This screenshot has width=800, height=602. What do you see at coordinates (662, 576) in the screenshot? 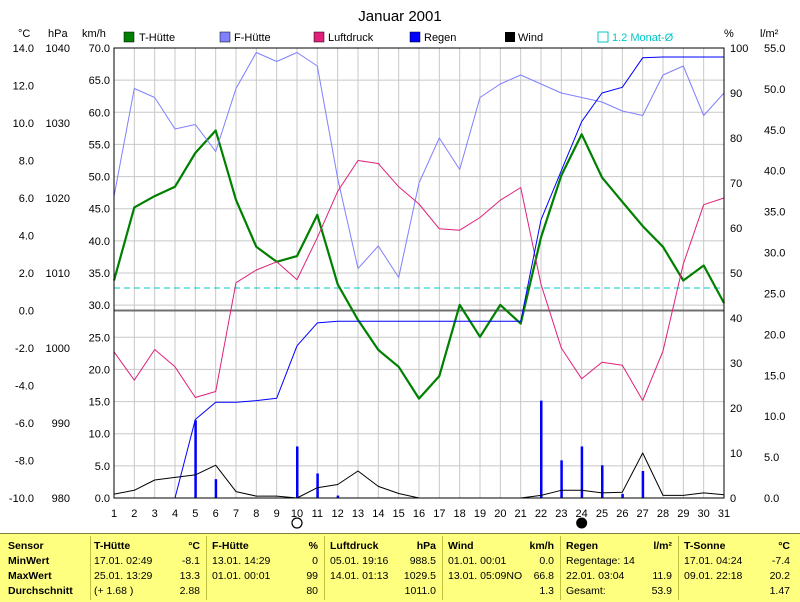
I see `stats-regen-max-value: 11.9` at bounding box center [662, 576].